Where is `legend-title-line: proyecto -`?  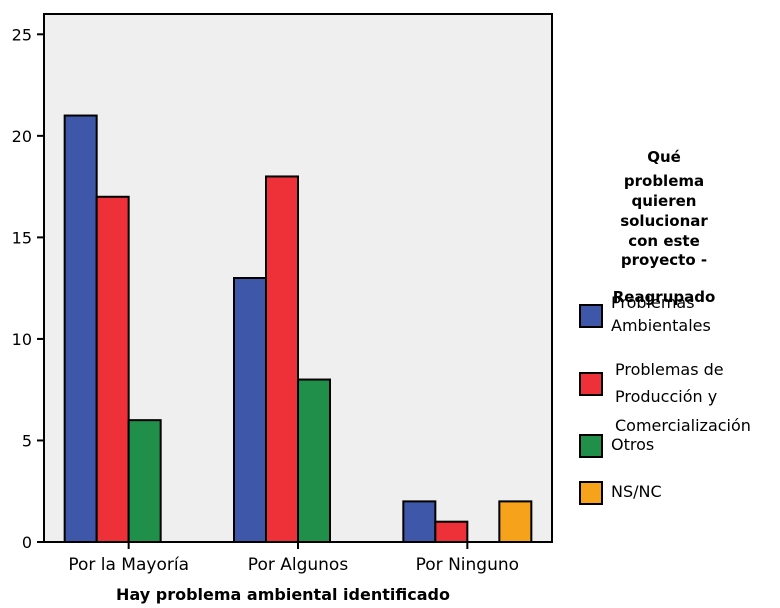 legend-title-line: proyecto - is located at coordinates (664, 260).